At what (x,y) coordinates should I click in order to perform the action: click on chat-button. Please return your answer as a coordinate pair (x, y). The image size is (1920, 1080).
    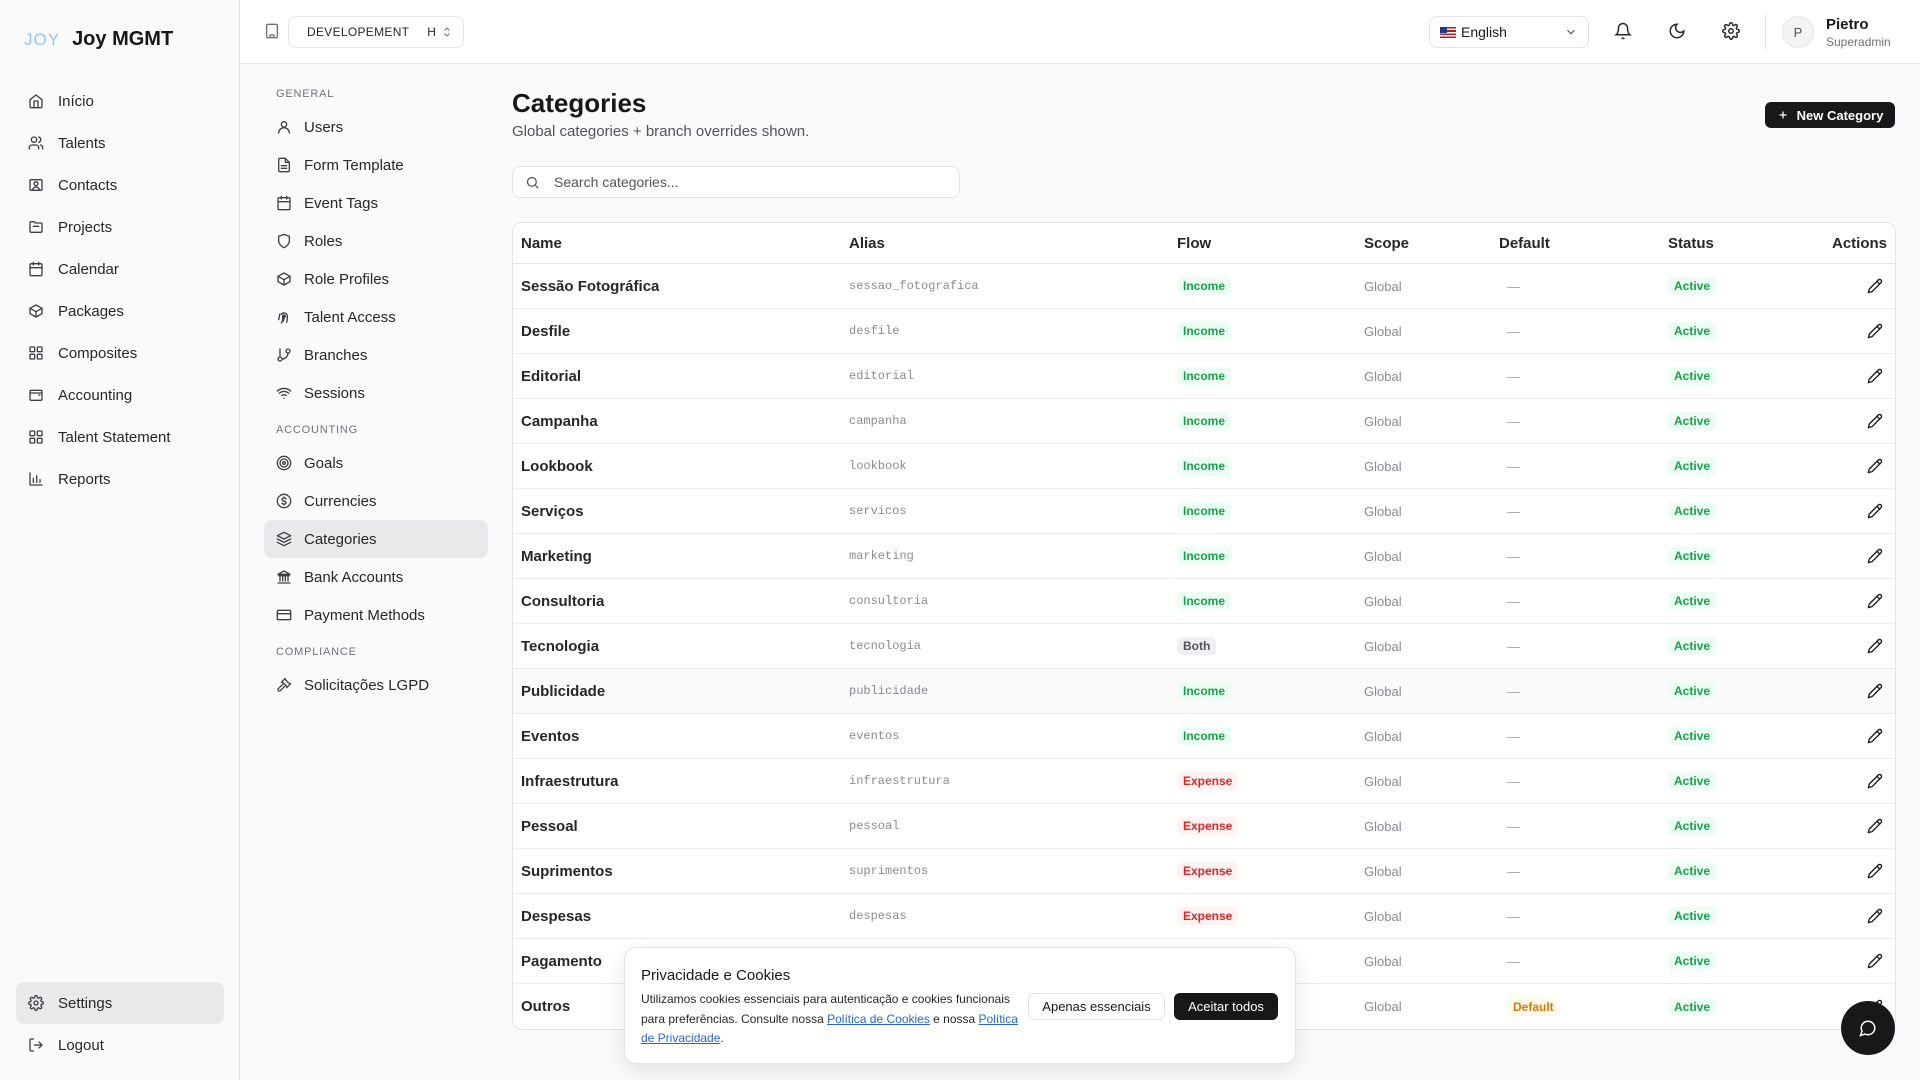
    Looking at the image, I should click on (1868, 1028).